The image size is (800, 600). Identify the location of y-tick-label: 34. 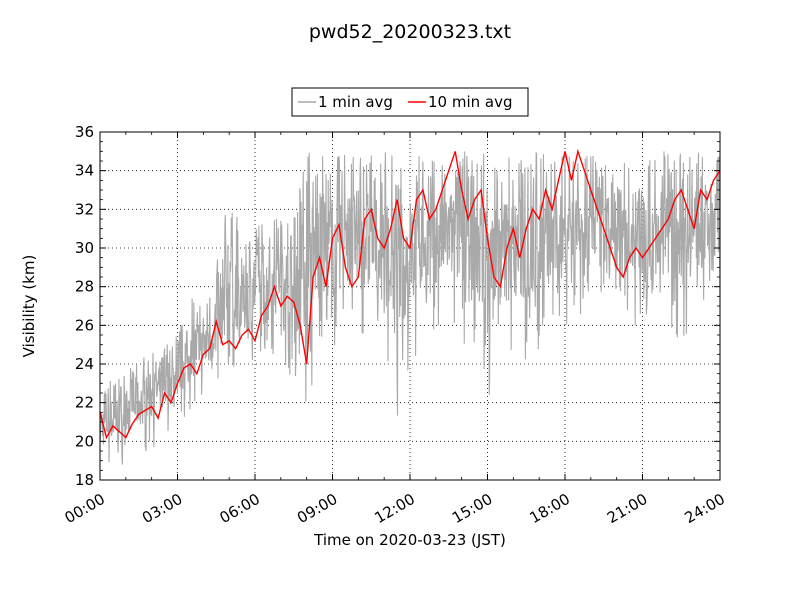
(84, 171).